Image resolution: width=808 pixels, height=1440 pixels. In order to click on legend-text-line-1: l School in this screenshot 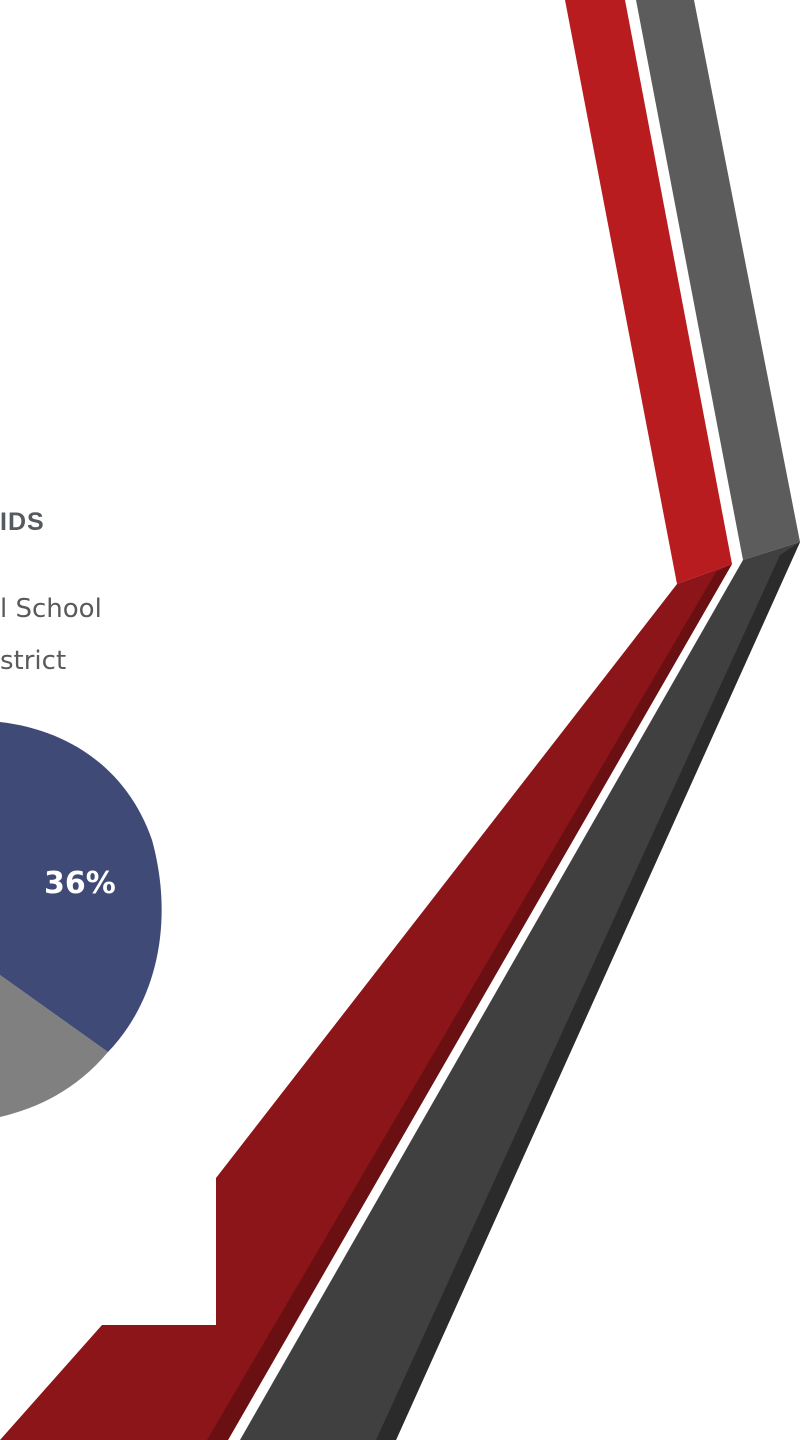, I will do `click(51, 609)`.